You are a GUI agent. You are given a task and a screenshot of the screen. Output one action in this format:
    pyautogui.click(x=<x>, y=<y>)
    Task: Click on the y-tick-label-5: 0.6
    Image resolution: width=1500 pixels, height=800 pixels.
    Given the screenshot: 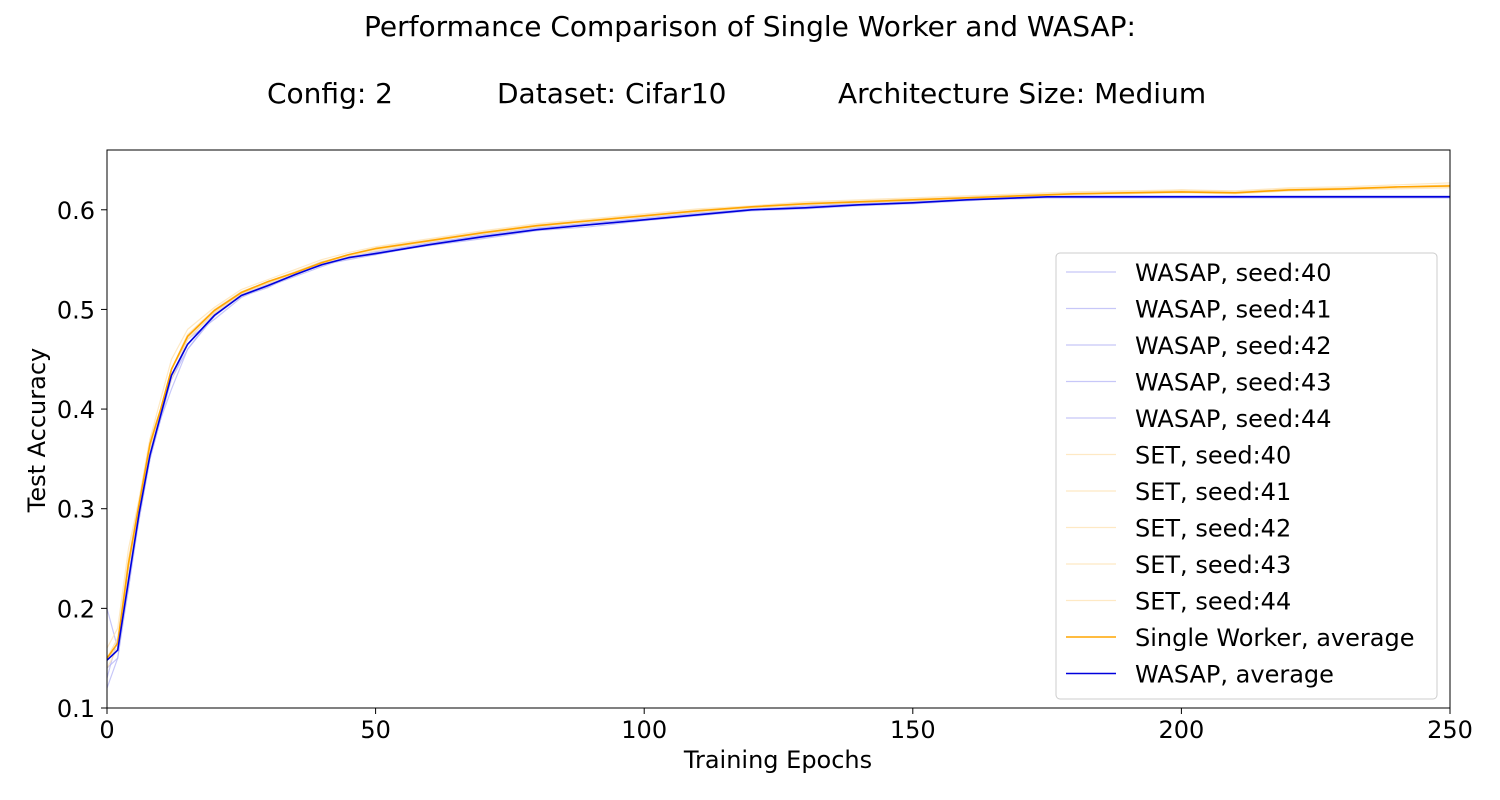 What is the action you would take?
    pyautogui.click(x=76, y=211)
    